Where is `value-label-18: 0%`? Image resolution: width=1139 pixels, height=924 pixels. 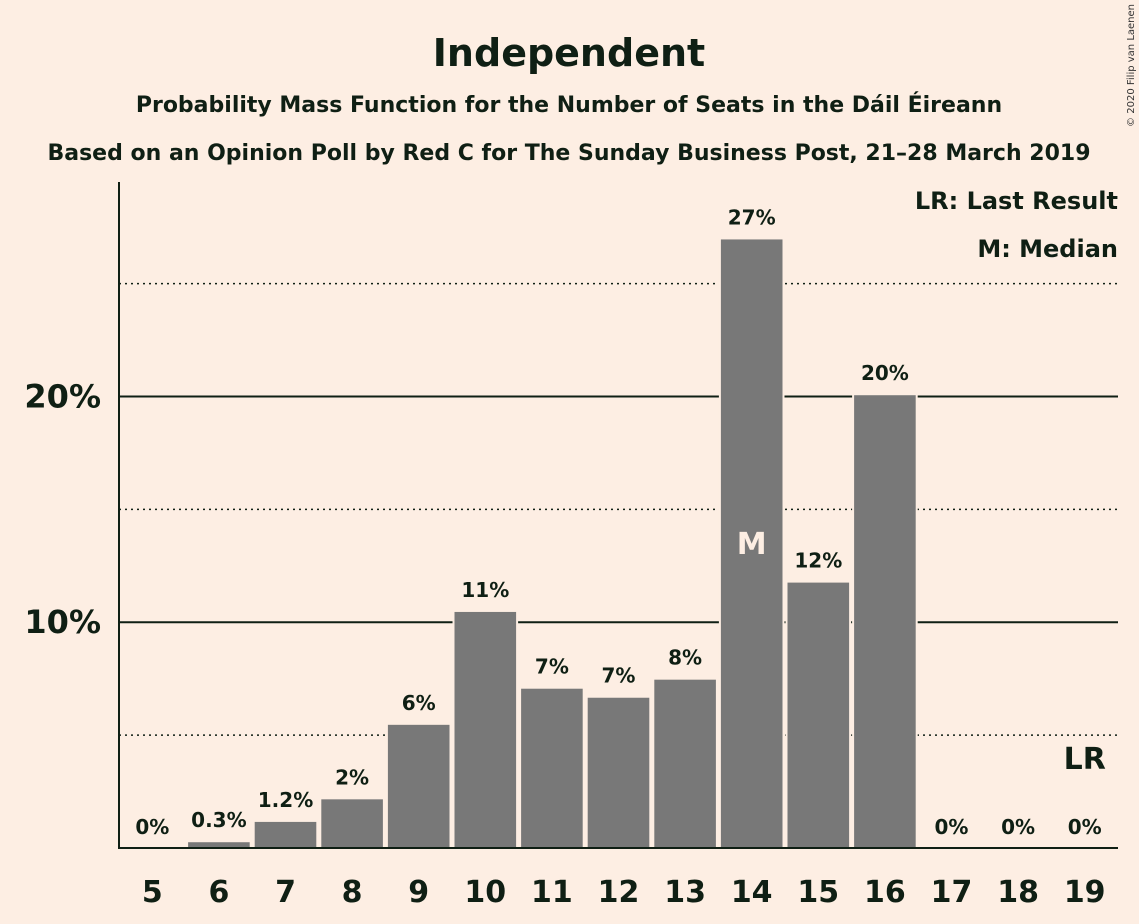 value-label-18: 0% is located at coordinates (1018, 827).